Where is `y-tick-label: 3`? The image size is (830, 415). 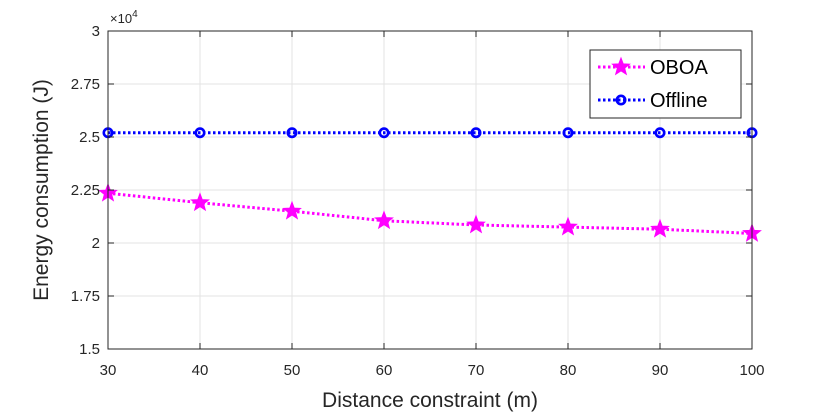
y-tick-label: 3 is located at coordinates (96, 31).